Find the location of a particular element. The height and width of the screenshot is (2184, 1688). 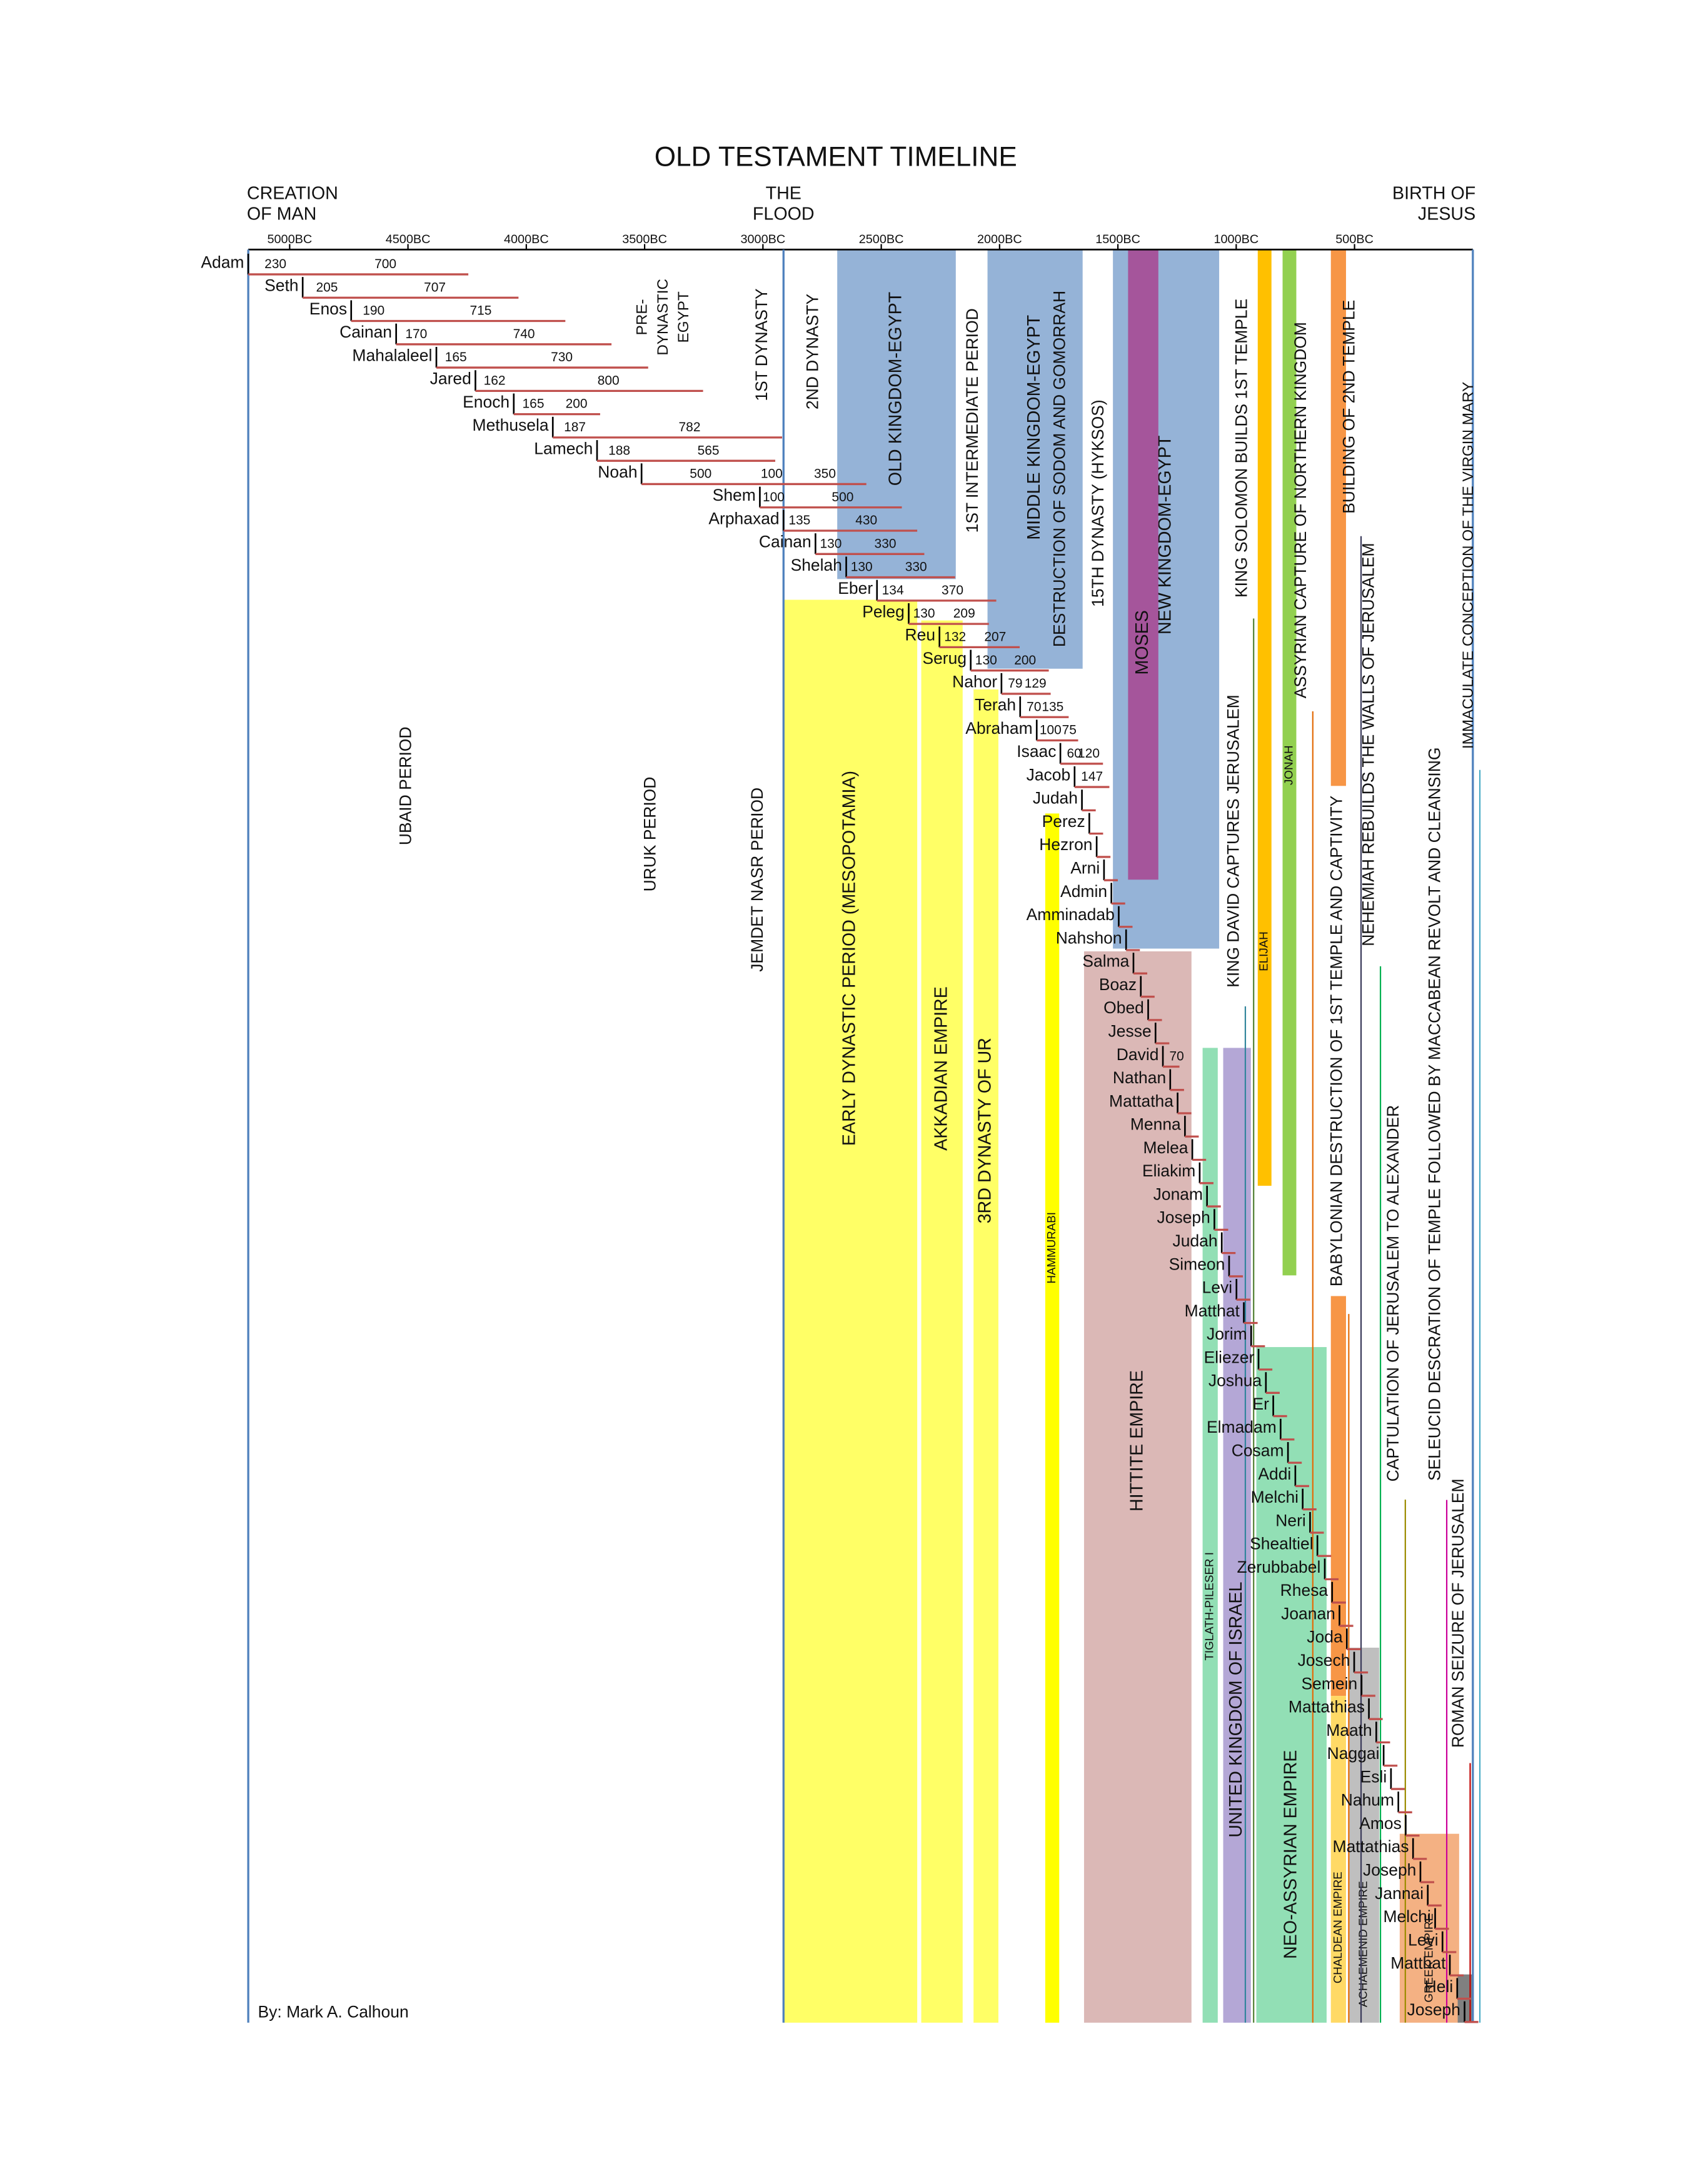

age-label: 100 is located at coordinates (772, 474).